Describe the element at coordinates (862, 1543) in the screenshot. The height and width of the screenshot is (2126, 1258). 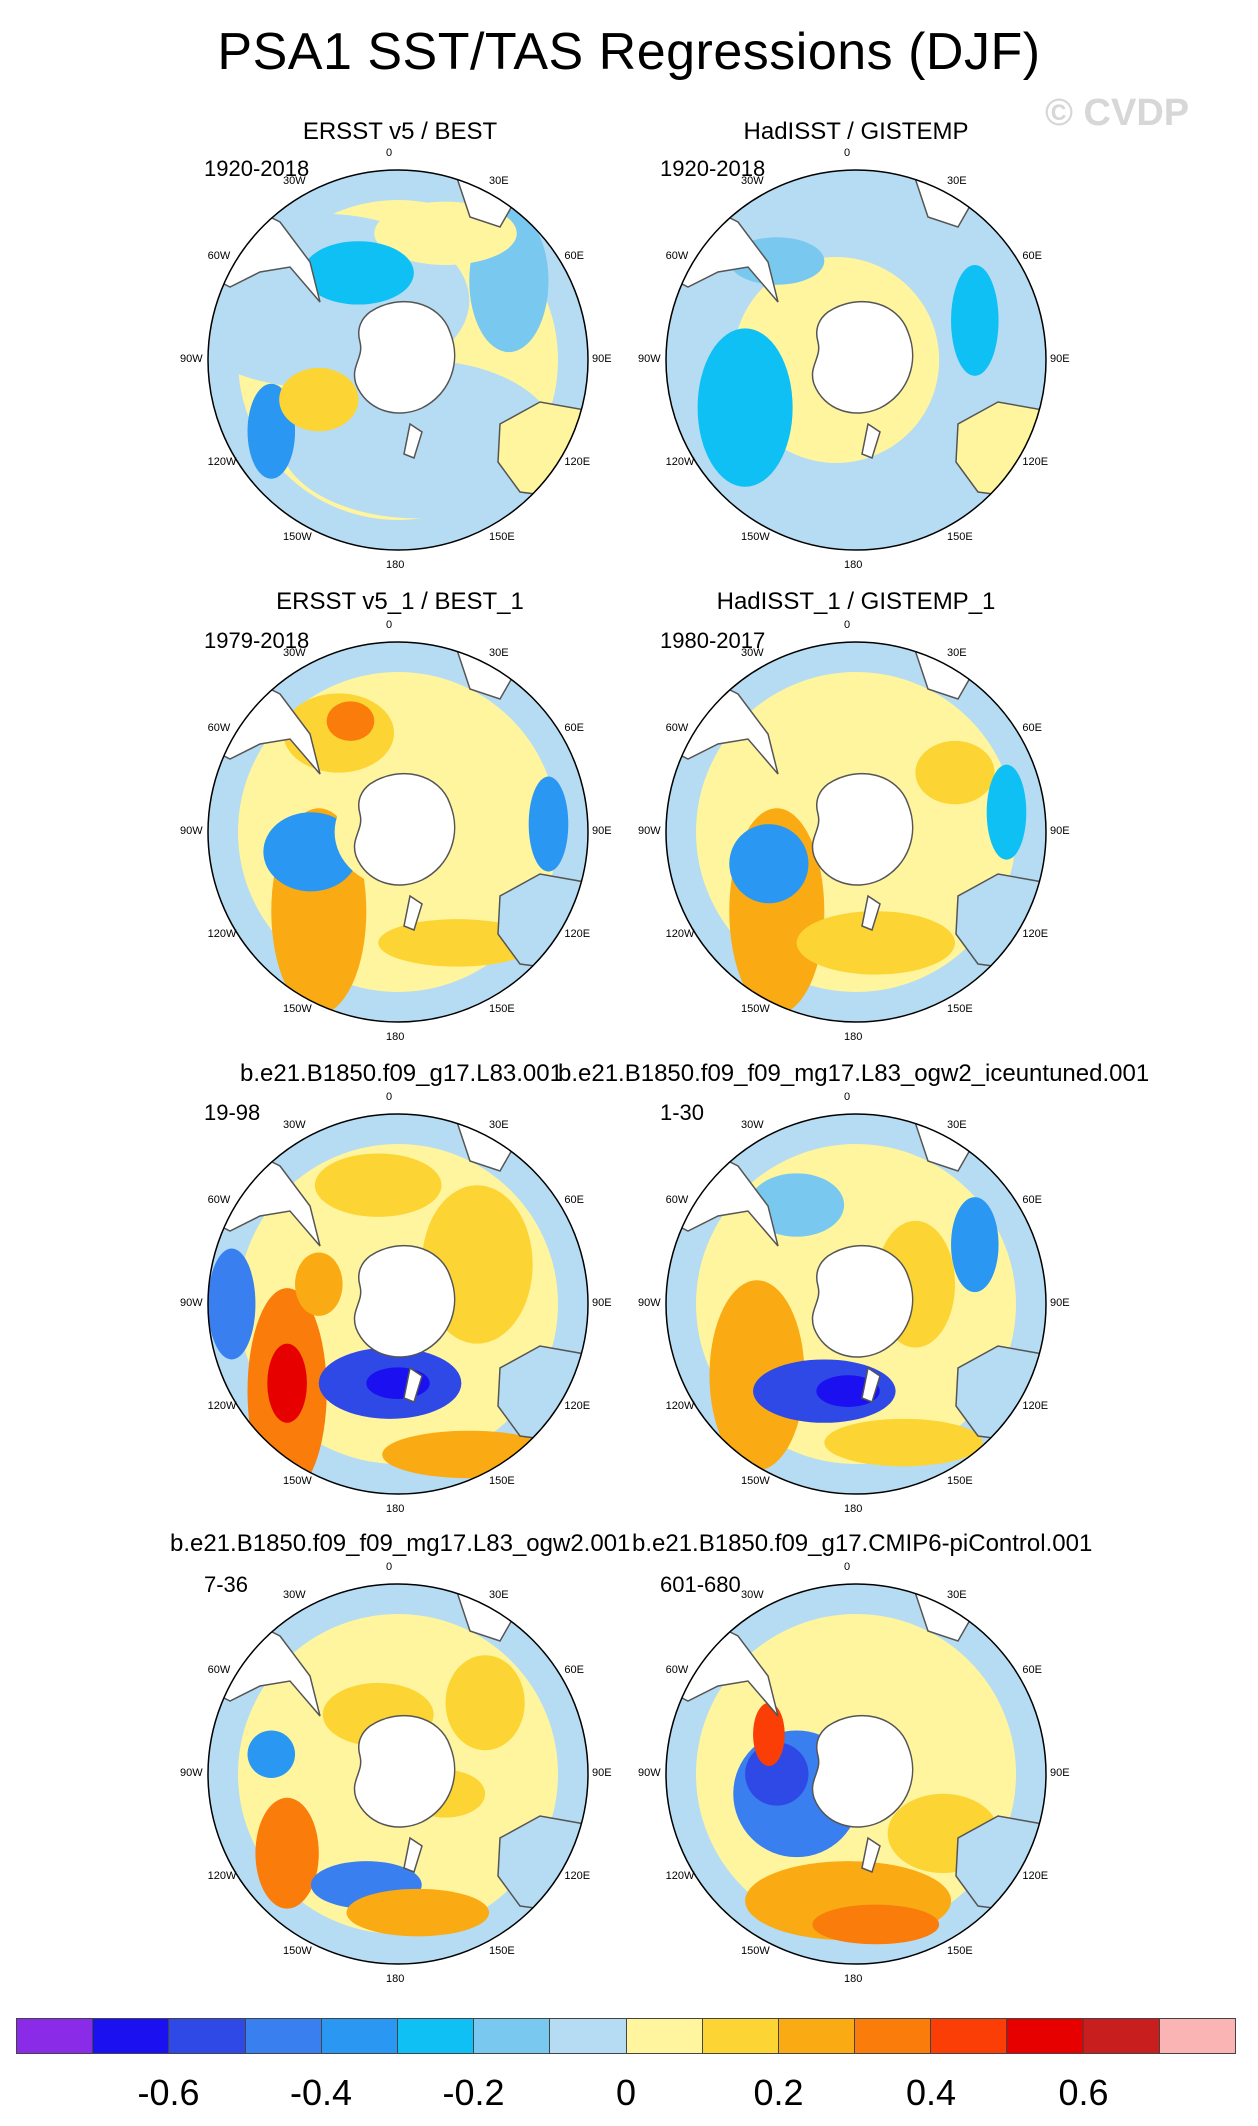
I see `panel-title-8: b.e21.B1850.f09_g17.CMIP6-piControl.001` at that location.